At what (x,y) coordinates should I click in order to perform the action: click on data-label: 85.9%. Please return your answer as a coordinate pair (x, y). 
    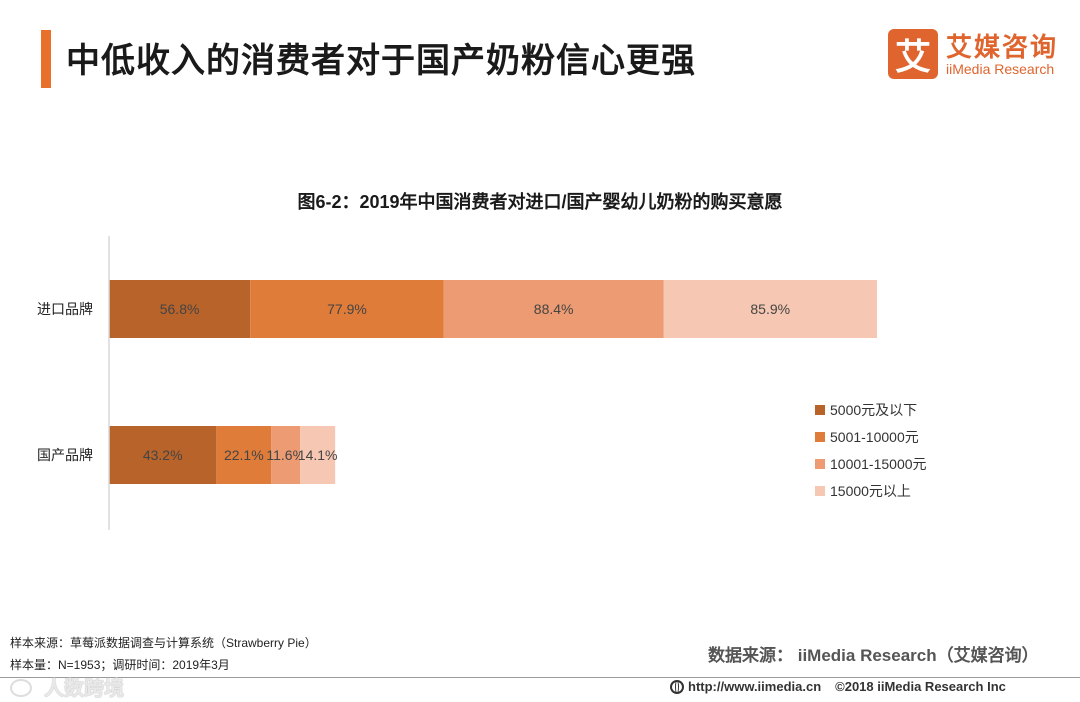
    Looking at the image, I should click on (770, 309).